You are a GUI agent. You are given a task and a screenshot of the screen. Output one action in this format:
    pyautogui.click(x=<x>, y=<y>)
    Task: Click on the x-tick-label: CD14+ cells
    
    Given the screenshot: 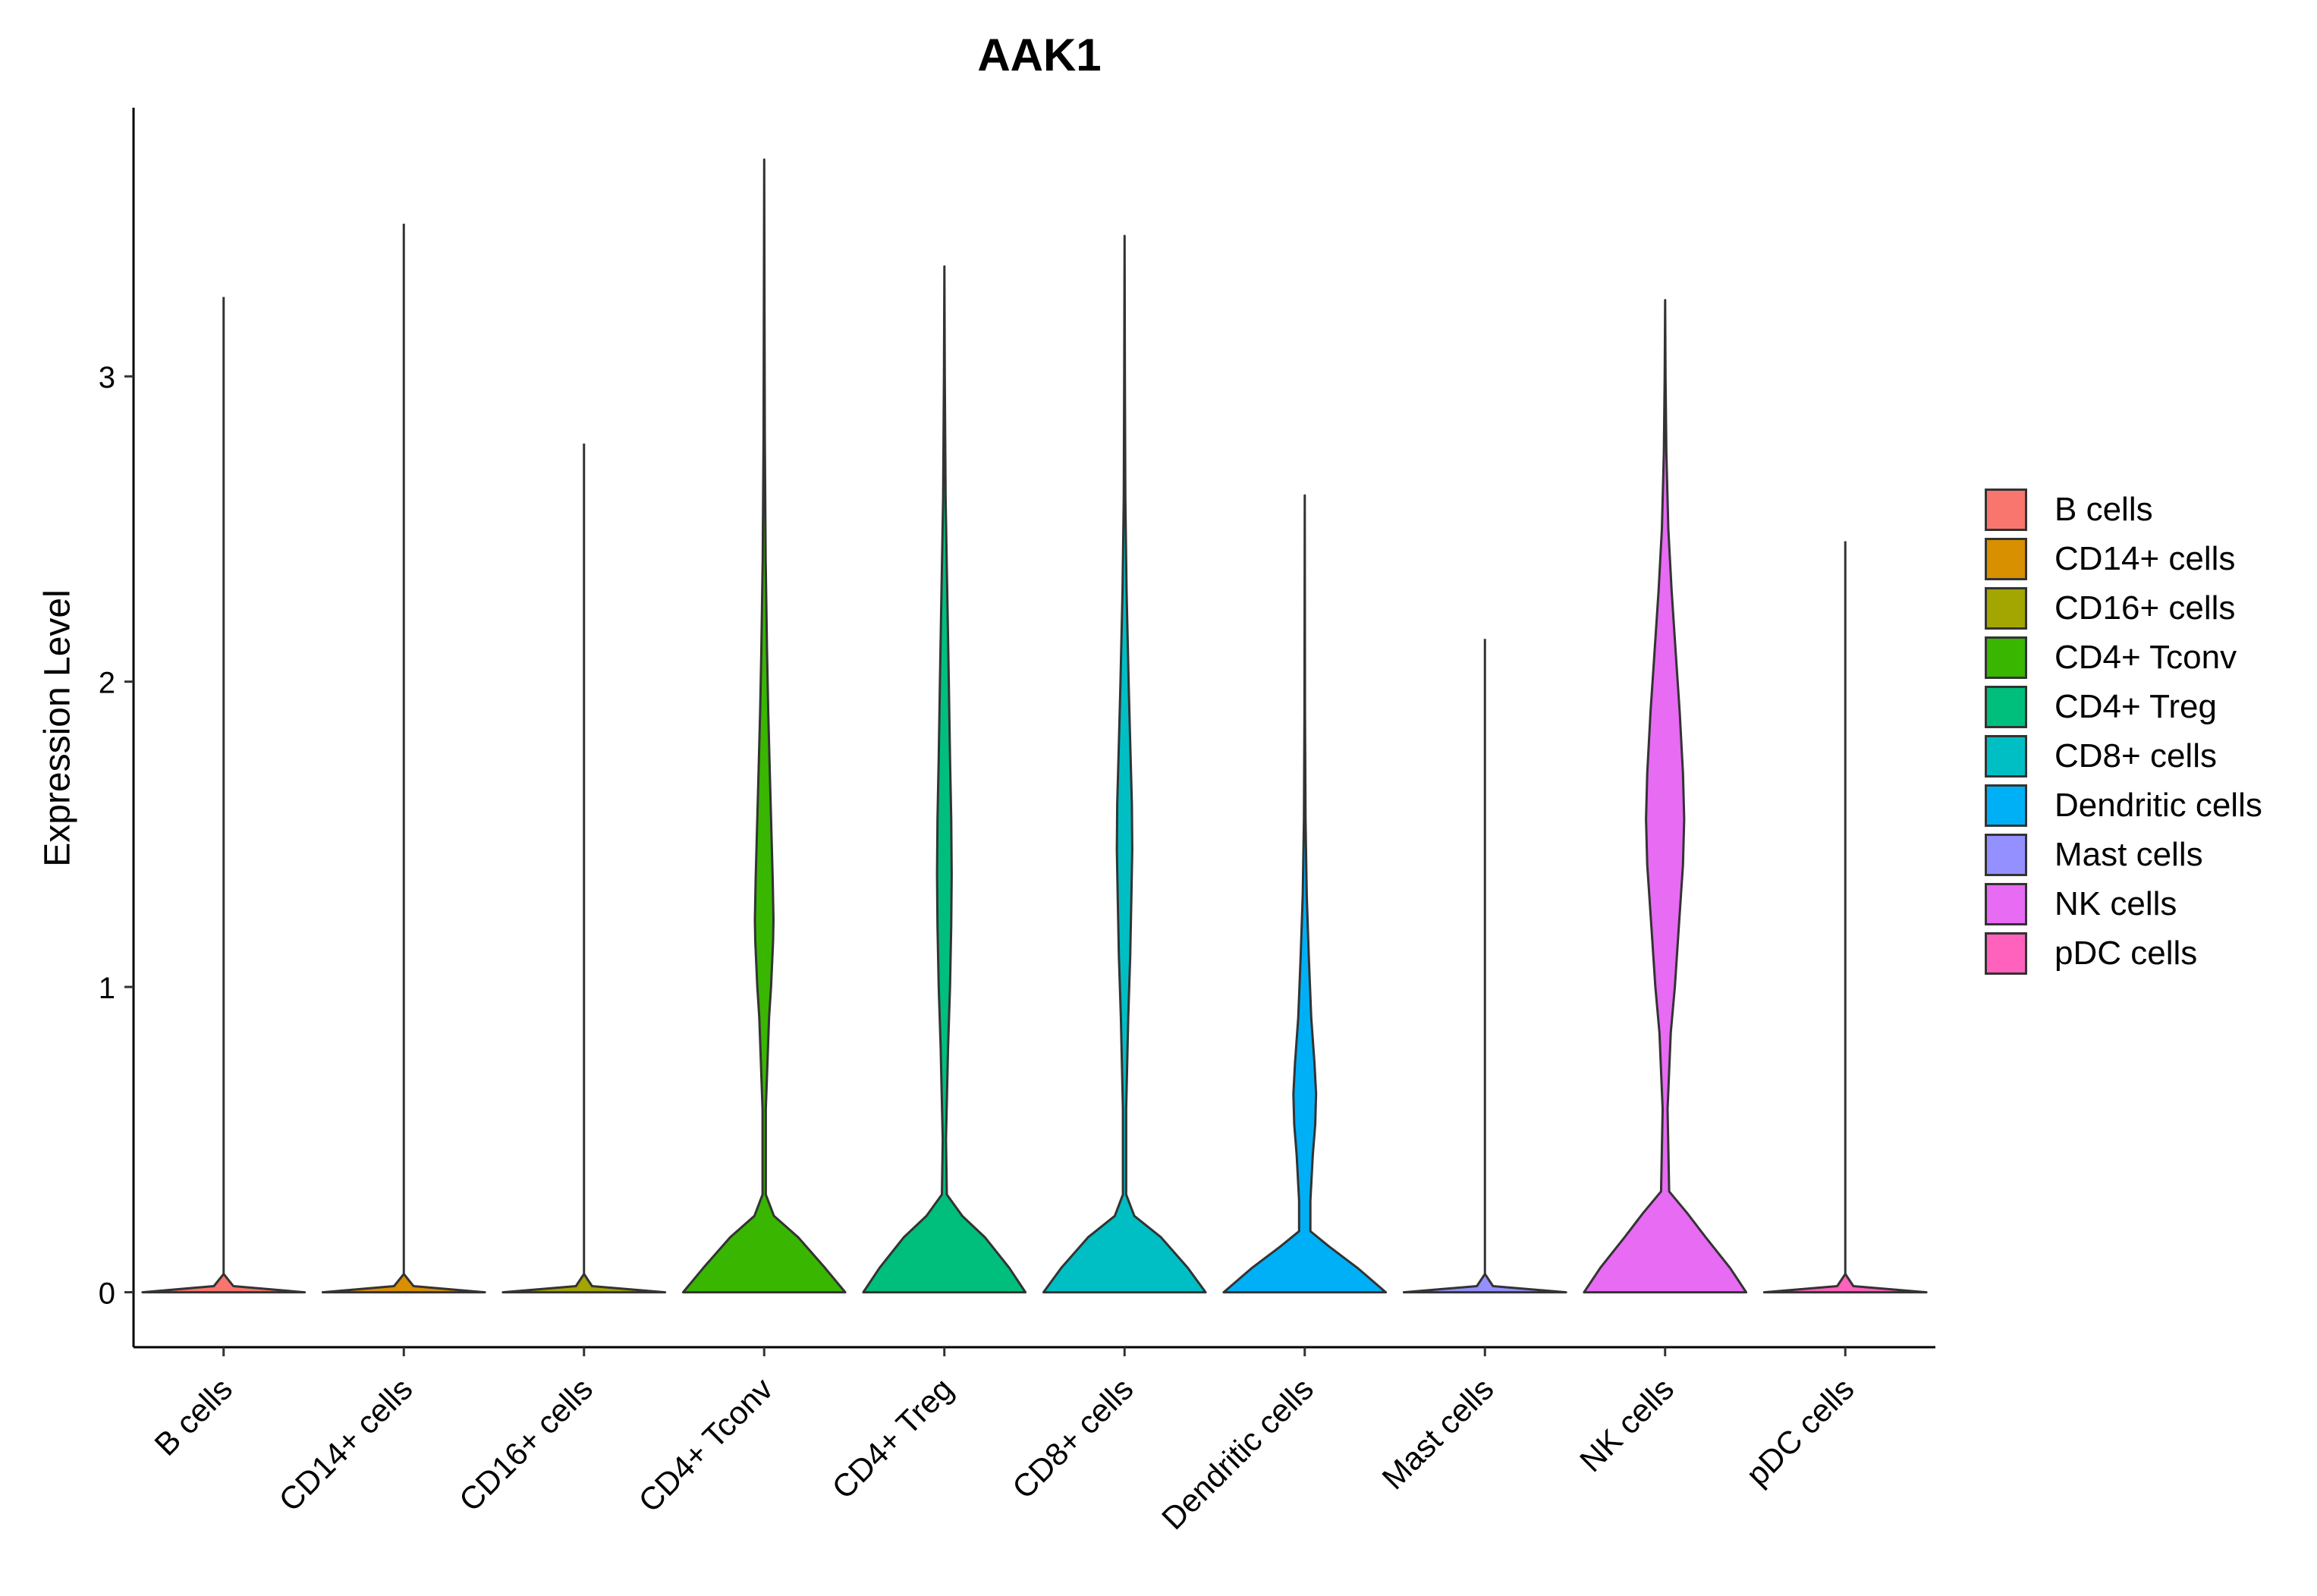 What is the action you would take?
    pyautogui.click(x=345, y=1444)
    